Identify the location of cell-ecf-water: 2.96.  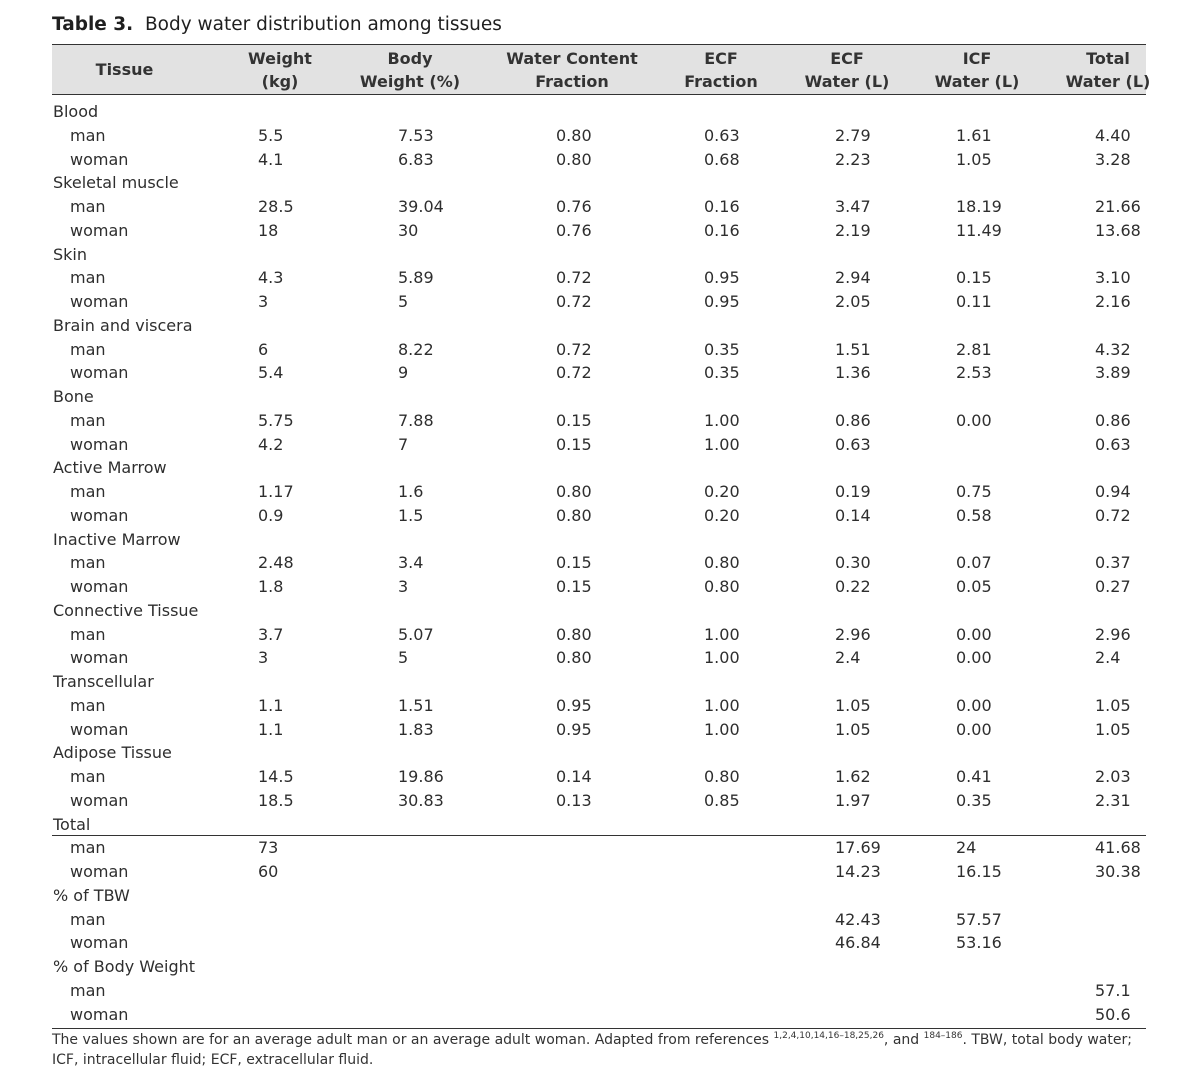
(853, 634).